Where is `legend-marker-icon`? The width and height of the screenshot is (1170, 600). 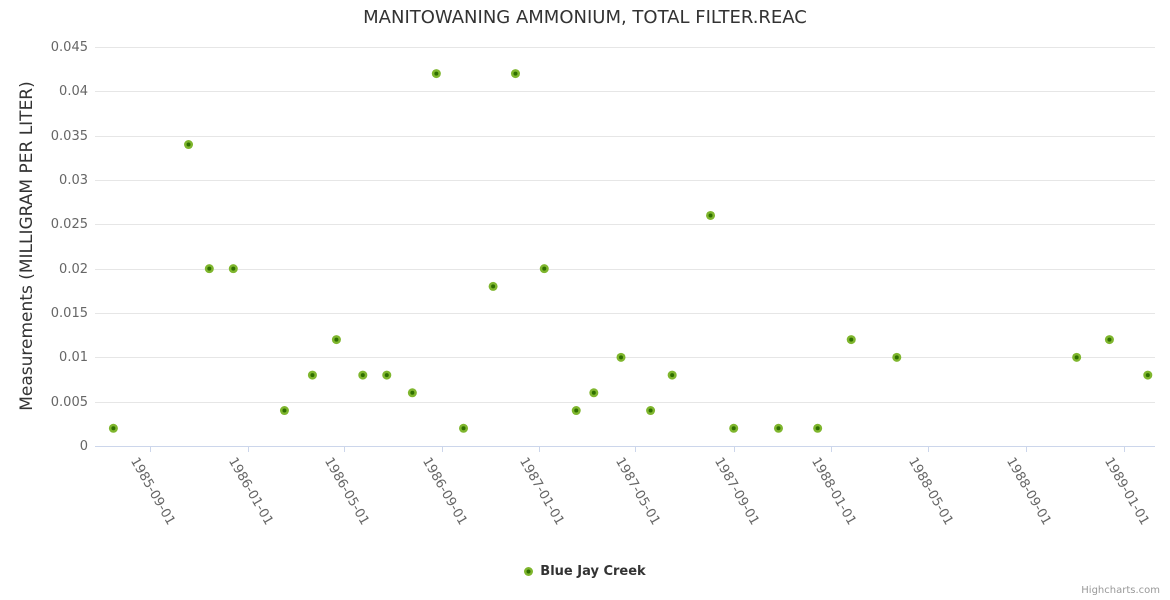 legend-marker-icon is located at coordinates (529, 571).